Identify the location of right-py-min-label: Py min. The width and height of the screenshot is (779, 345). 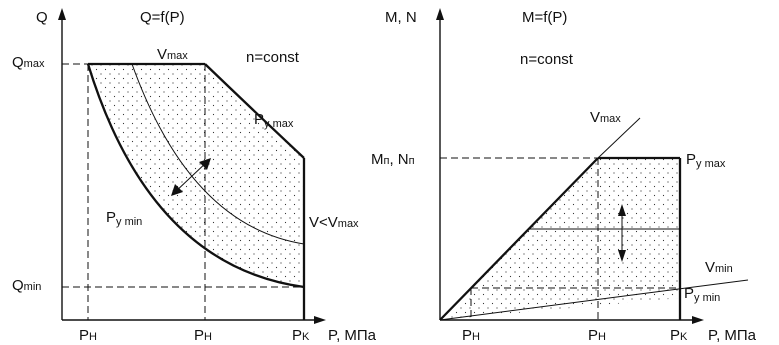
(702, 294).